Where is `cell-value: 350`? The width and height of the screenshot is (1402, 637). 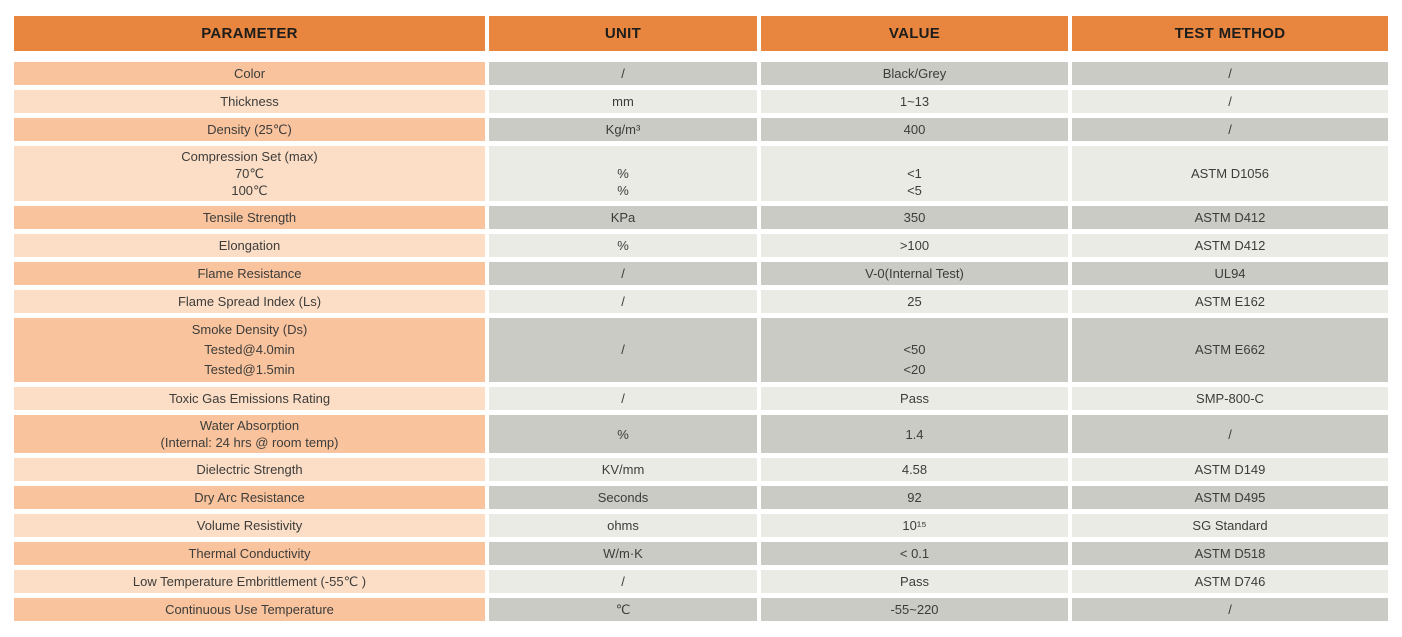
cell-value: 350 is located at coordinates (914, 217).